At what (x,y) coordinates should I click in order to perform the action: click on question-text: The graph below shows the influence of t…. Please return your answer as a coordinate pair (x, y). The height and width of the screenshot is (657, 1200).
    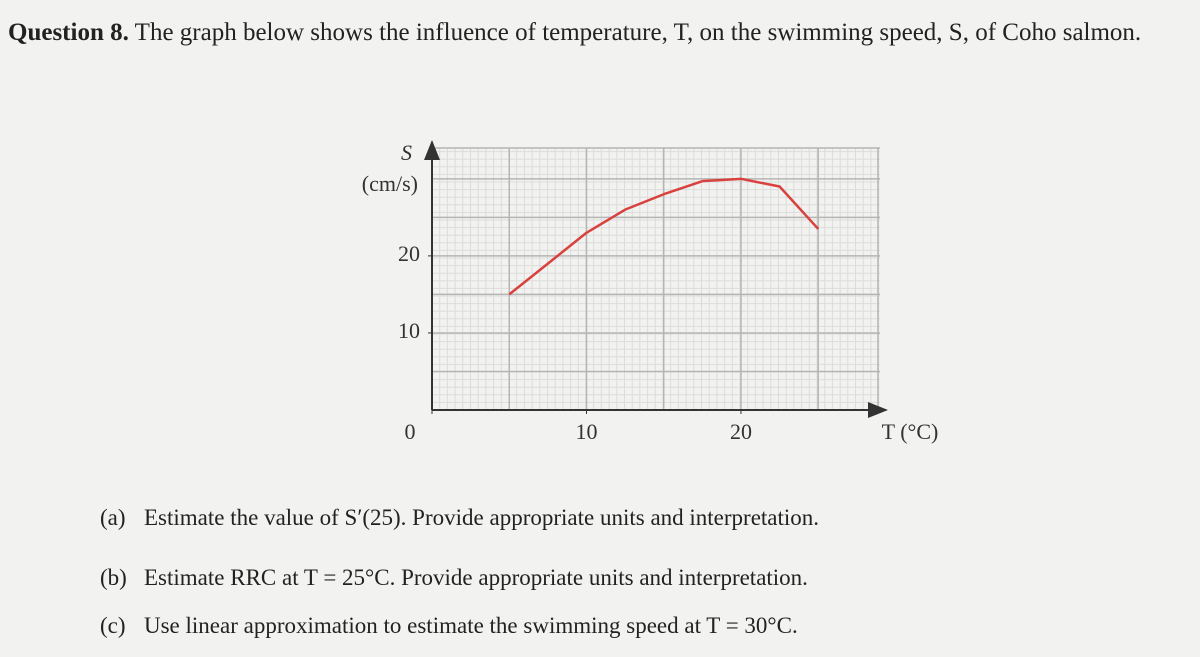
    Looking at the image, I should click on (638, 32).